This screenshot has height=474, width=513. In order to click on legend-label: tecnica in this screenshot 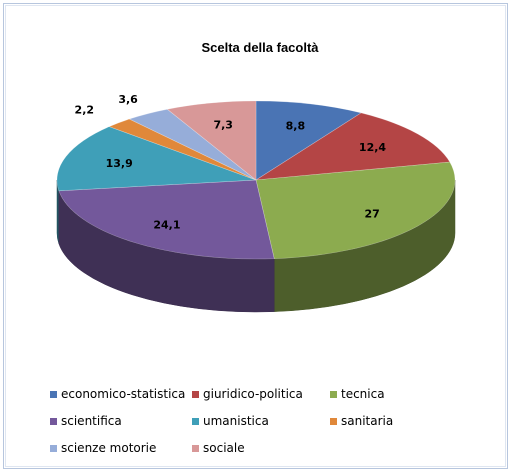, I will do `click(363, 394)`.